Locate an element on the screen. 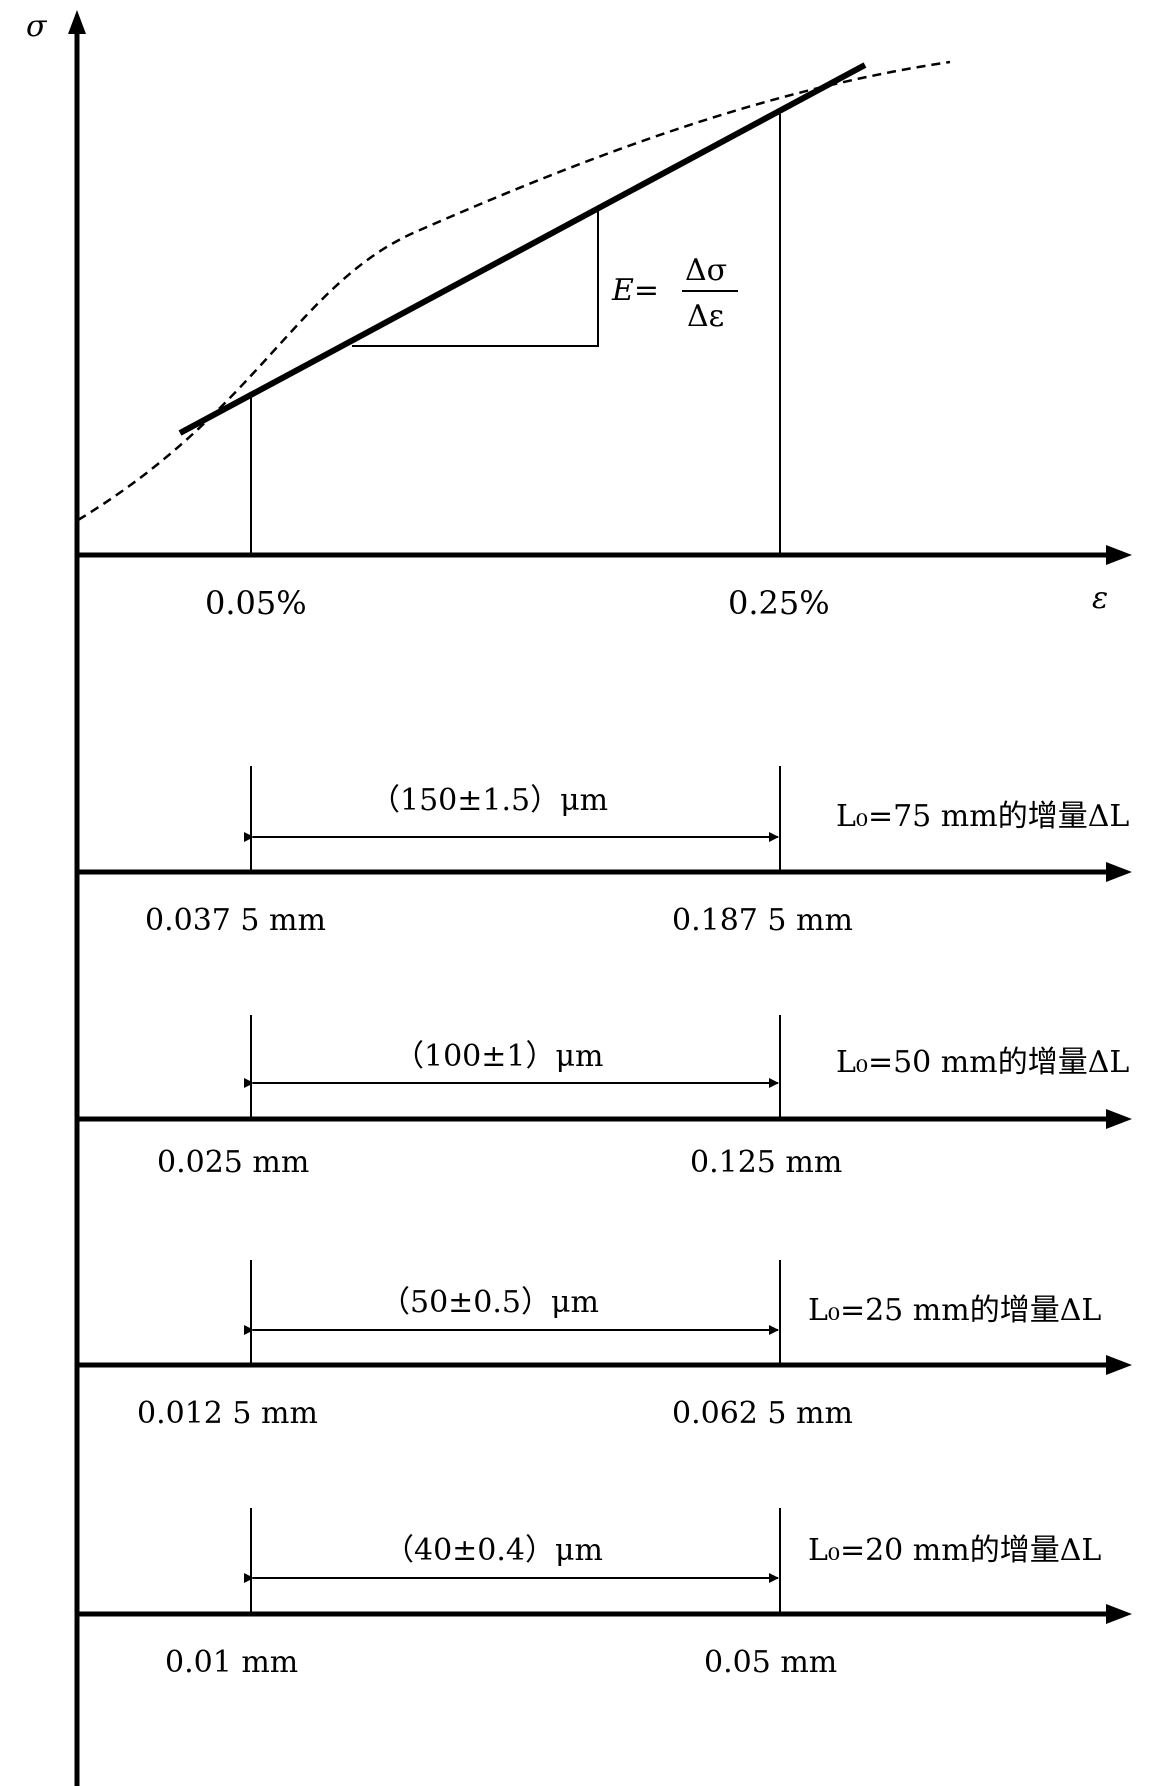  secant-modulus-line is located at coordinates (522, 249).